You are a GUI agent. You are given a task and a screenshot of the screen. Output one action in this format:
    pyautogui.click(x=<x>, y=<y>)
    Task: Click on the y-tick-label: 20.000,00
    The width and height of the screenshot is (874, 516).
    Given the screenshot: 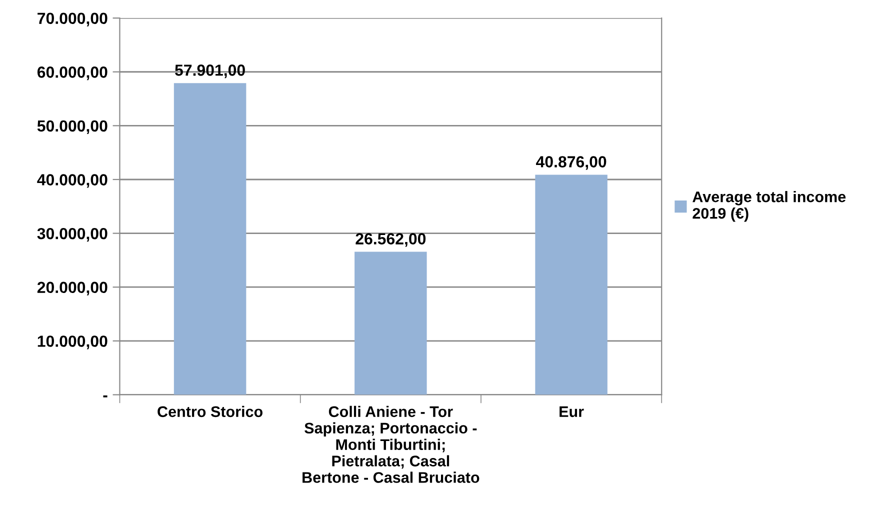 What is the action you would take?
    pyautogui.click(x=72, y=289)
    